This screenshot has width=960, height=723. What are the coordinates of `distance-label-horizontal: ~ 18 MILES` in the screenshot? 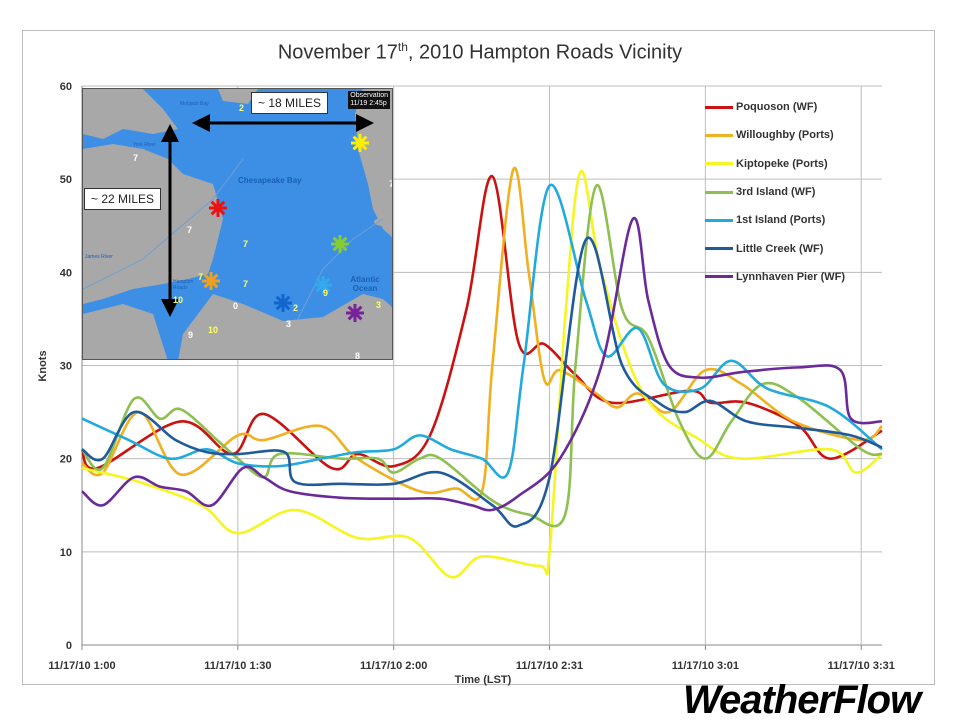 It's located at (290, 103).